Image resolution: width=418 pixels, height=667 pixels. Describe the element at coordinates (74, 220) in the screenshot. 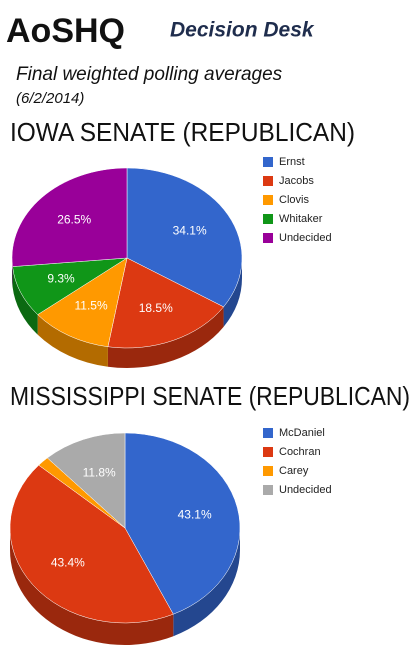

I see `data-label: 26.5%` at that location.